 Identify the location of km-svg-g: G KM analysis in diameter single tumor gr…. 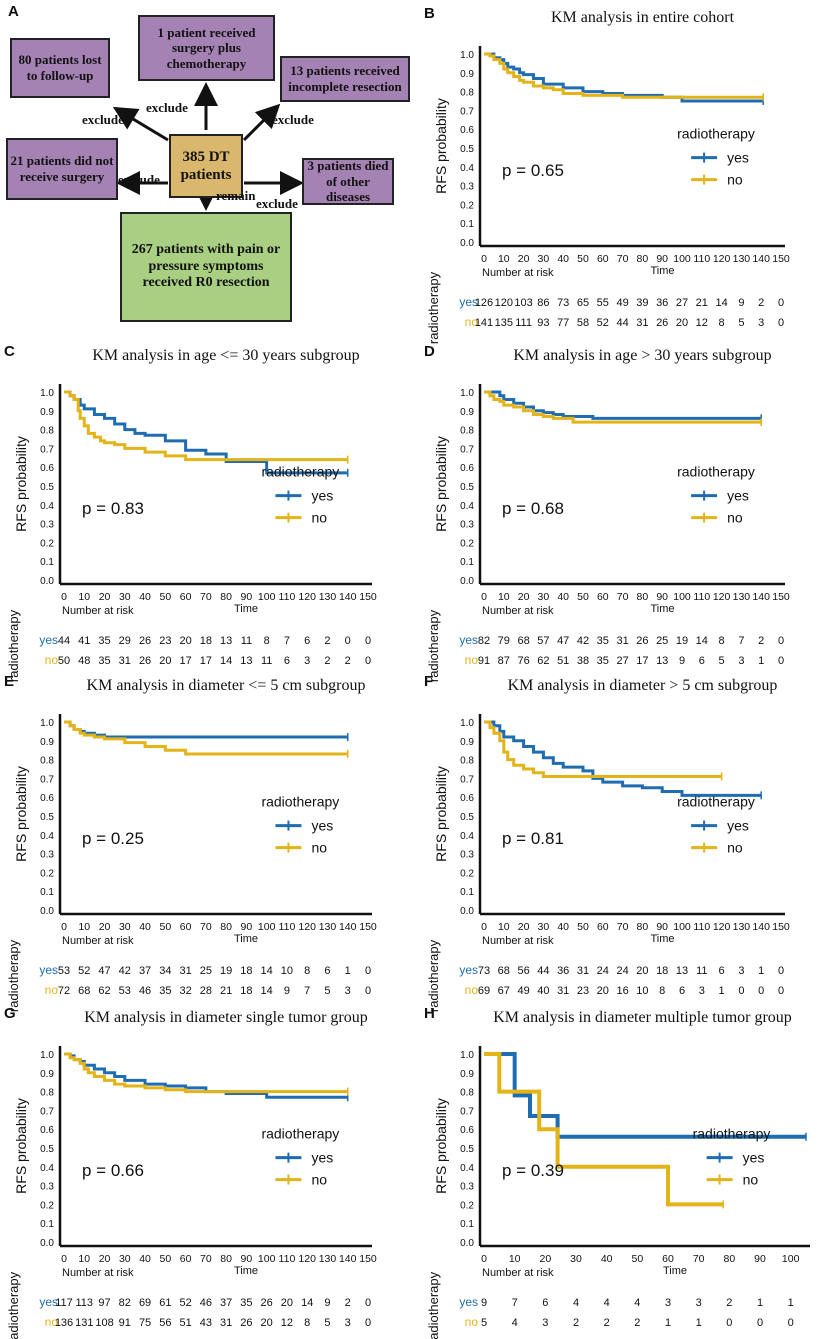
(190, 1172).